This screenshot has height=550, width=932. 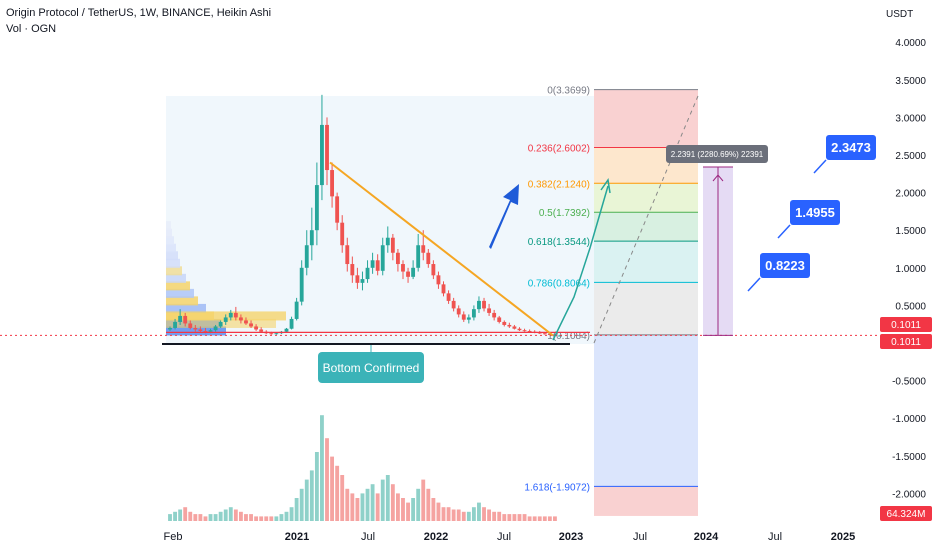 What do you see at coordinates (910, 156) in the screenshot?
I see `price-tick-label: 2.5000` at bounding box center [910, 156].